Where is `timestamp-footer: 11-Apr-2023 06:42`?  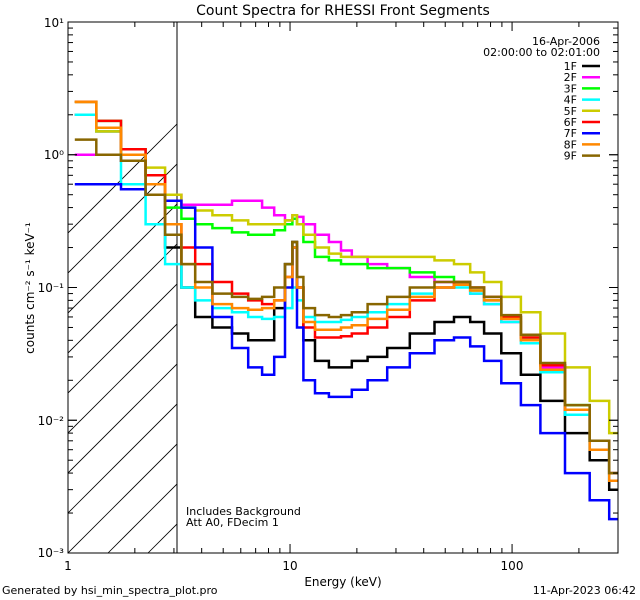
timestamp-footer: 11-Apr-2023 06:42 is located at coordinates (584, 590).